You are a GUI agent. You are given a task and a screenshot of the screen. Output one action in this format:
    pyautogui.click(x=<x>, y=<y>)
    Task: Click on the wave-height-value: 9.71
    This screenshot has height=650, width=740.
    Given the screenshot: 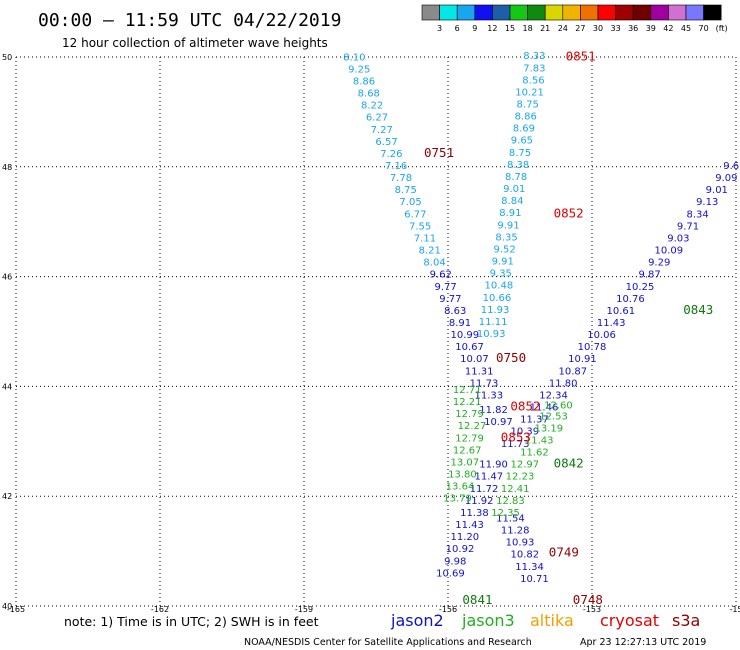 What is the action you would take?
    pyautogui.click(x=688, y=226)
    